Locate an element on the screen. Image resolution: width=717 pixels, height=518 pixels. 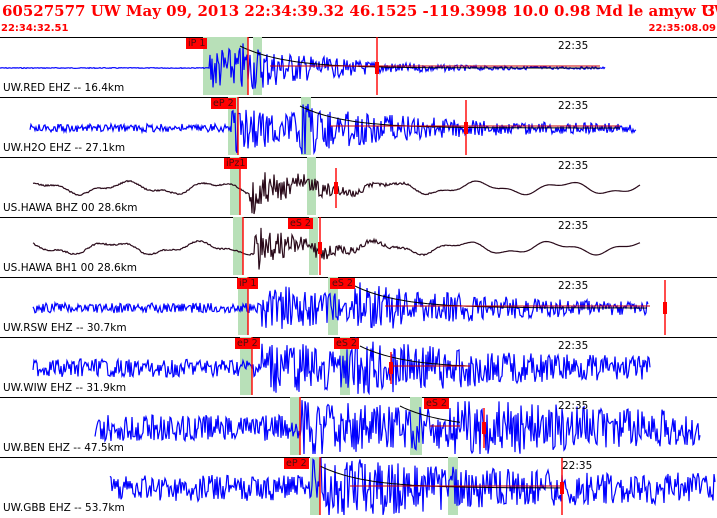
station-label: US.HAWA BHZ 00 28.6km is located at coordinates (70, 208).